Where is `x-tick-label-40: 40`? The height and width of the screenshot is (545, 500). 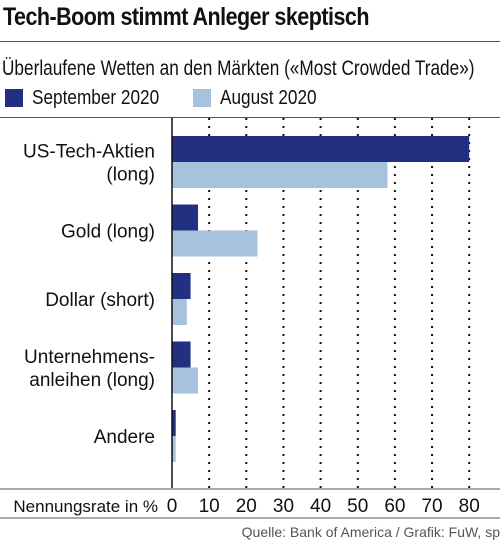
x-tick-label-40: 40 is located at coordinates (320, 506).